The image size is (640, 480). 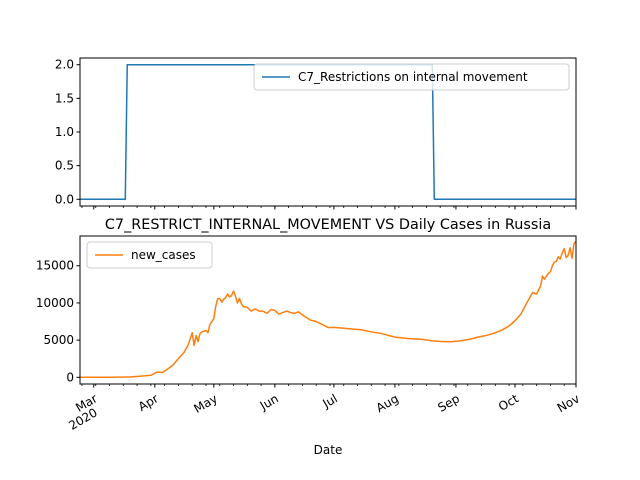 I want to click on top-legend: C7_Restrictions on internal movement, so click(x=411, y=77).